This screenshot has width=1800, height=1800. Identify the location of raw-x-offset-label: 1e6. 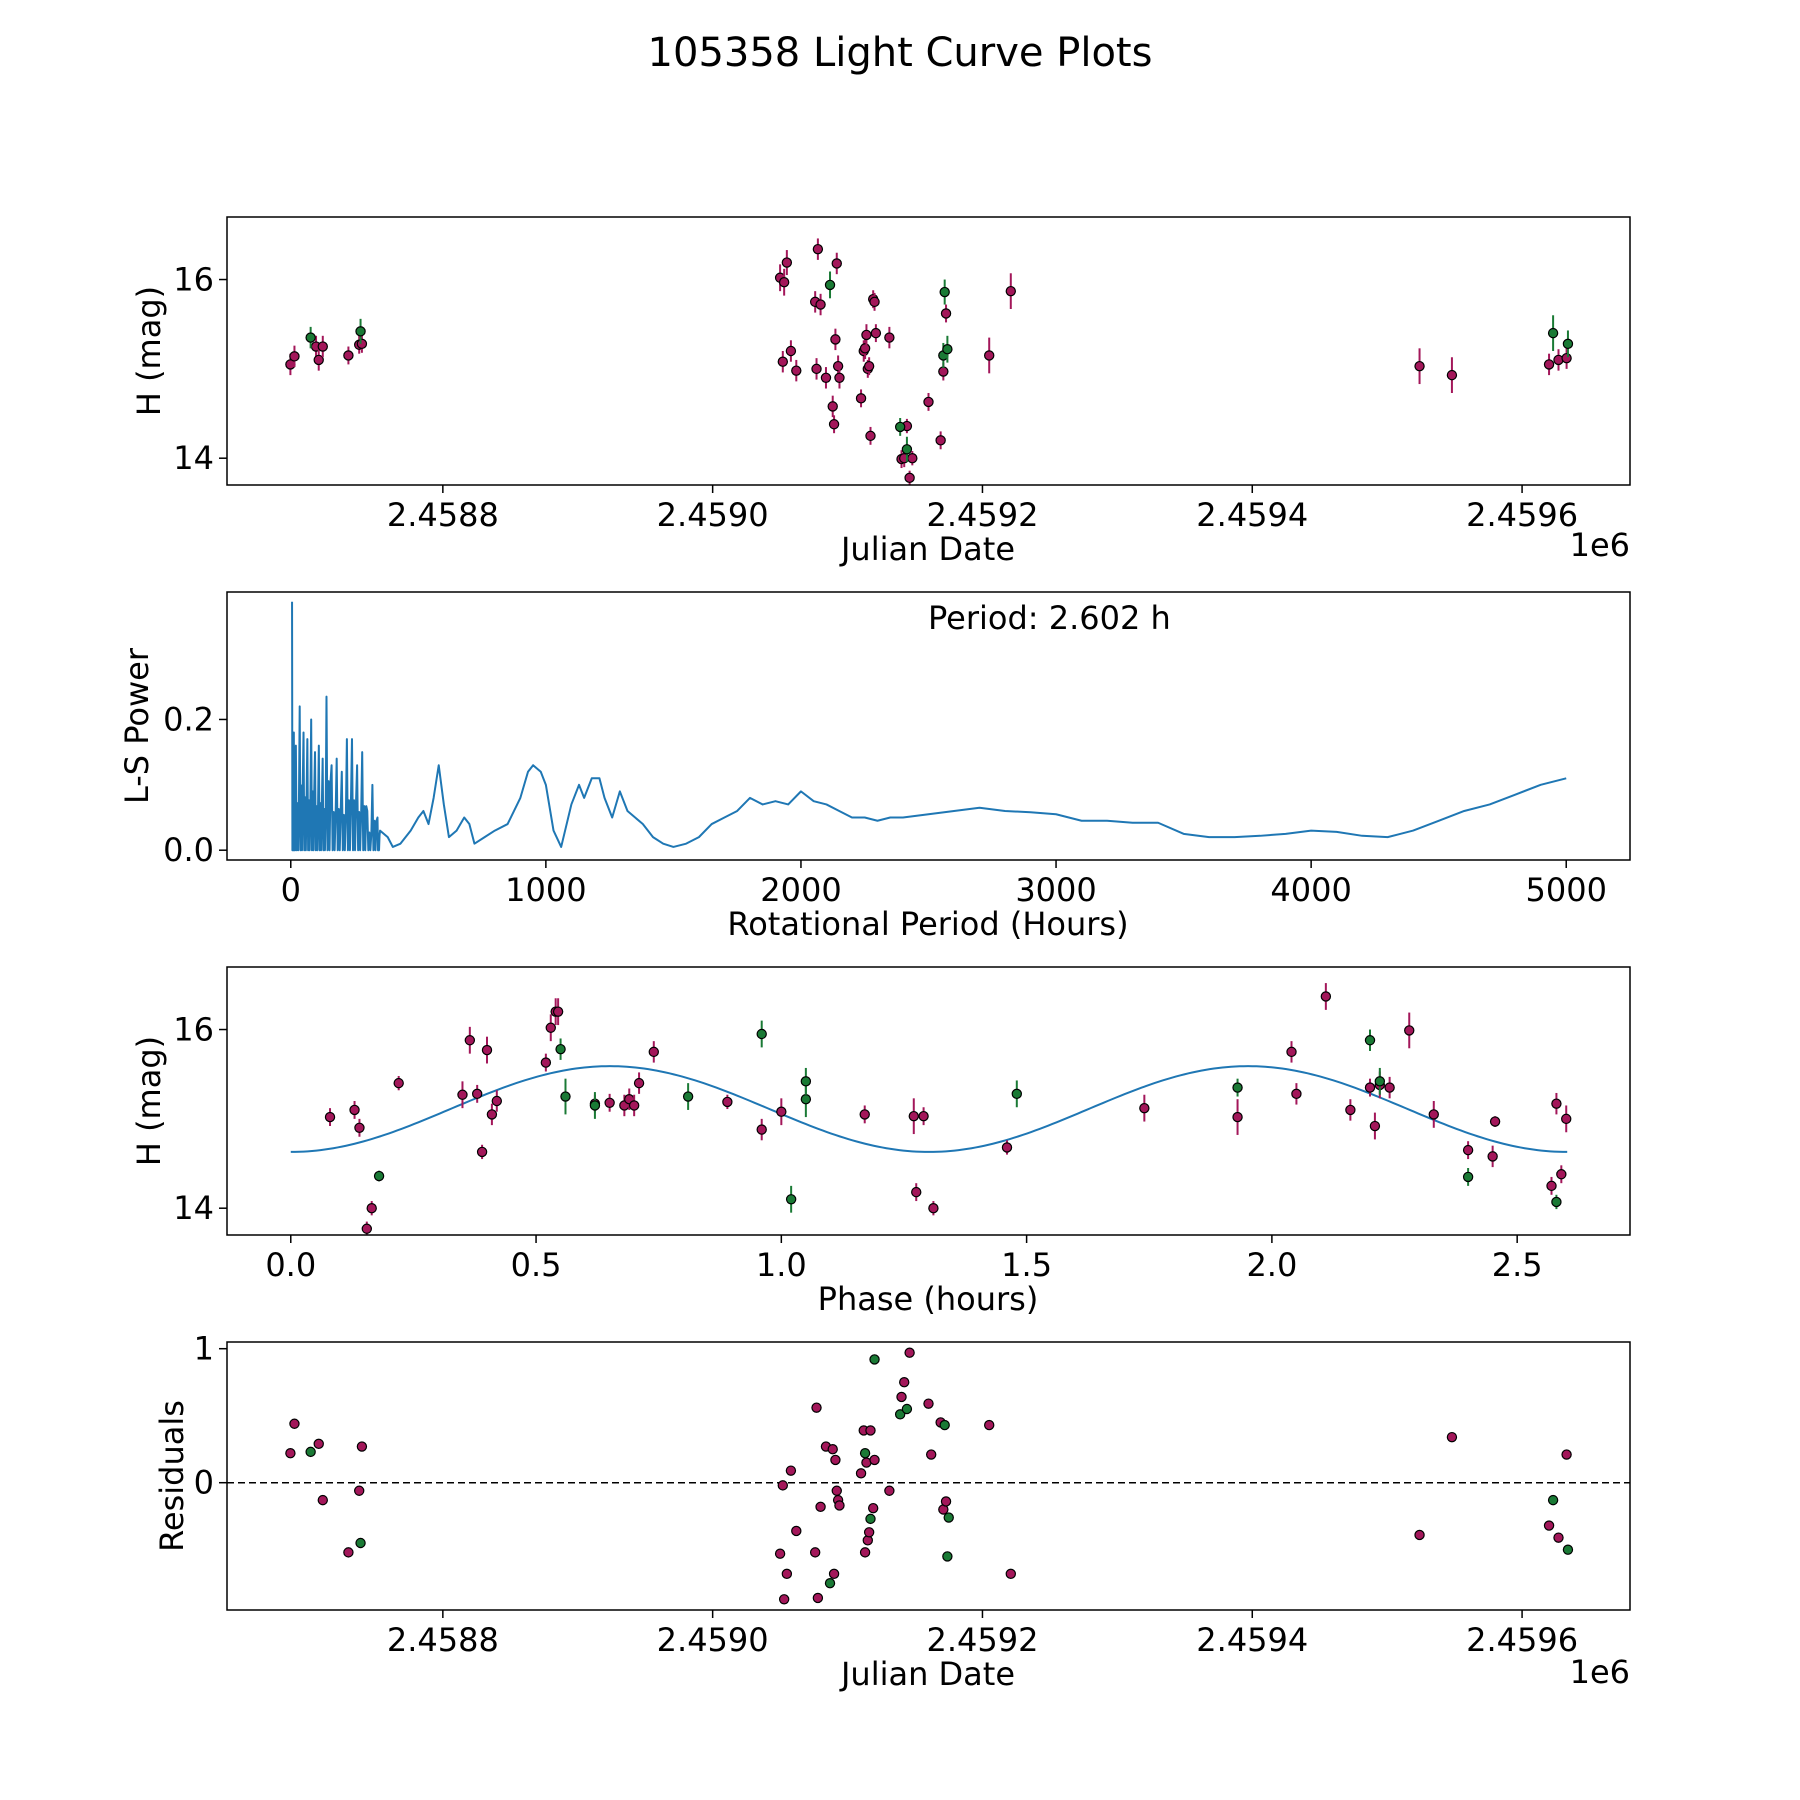
(1600, 545).